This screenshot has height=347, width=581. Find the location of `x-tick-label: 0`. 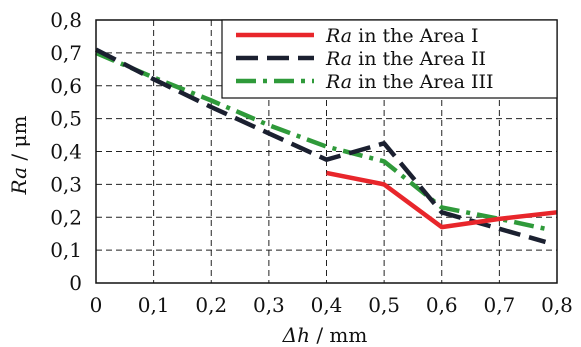

x-tick-label: 0 is located at coordinates (96, 305).